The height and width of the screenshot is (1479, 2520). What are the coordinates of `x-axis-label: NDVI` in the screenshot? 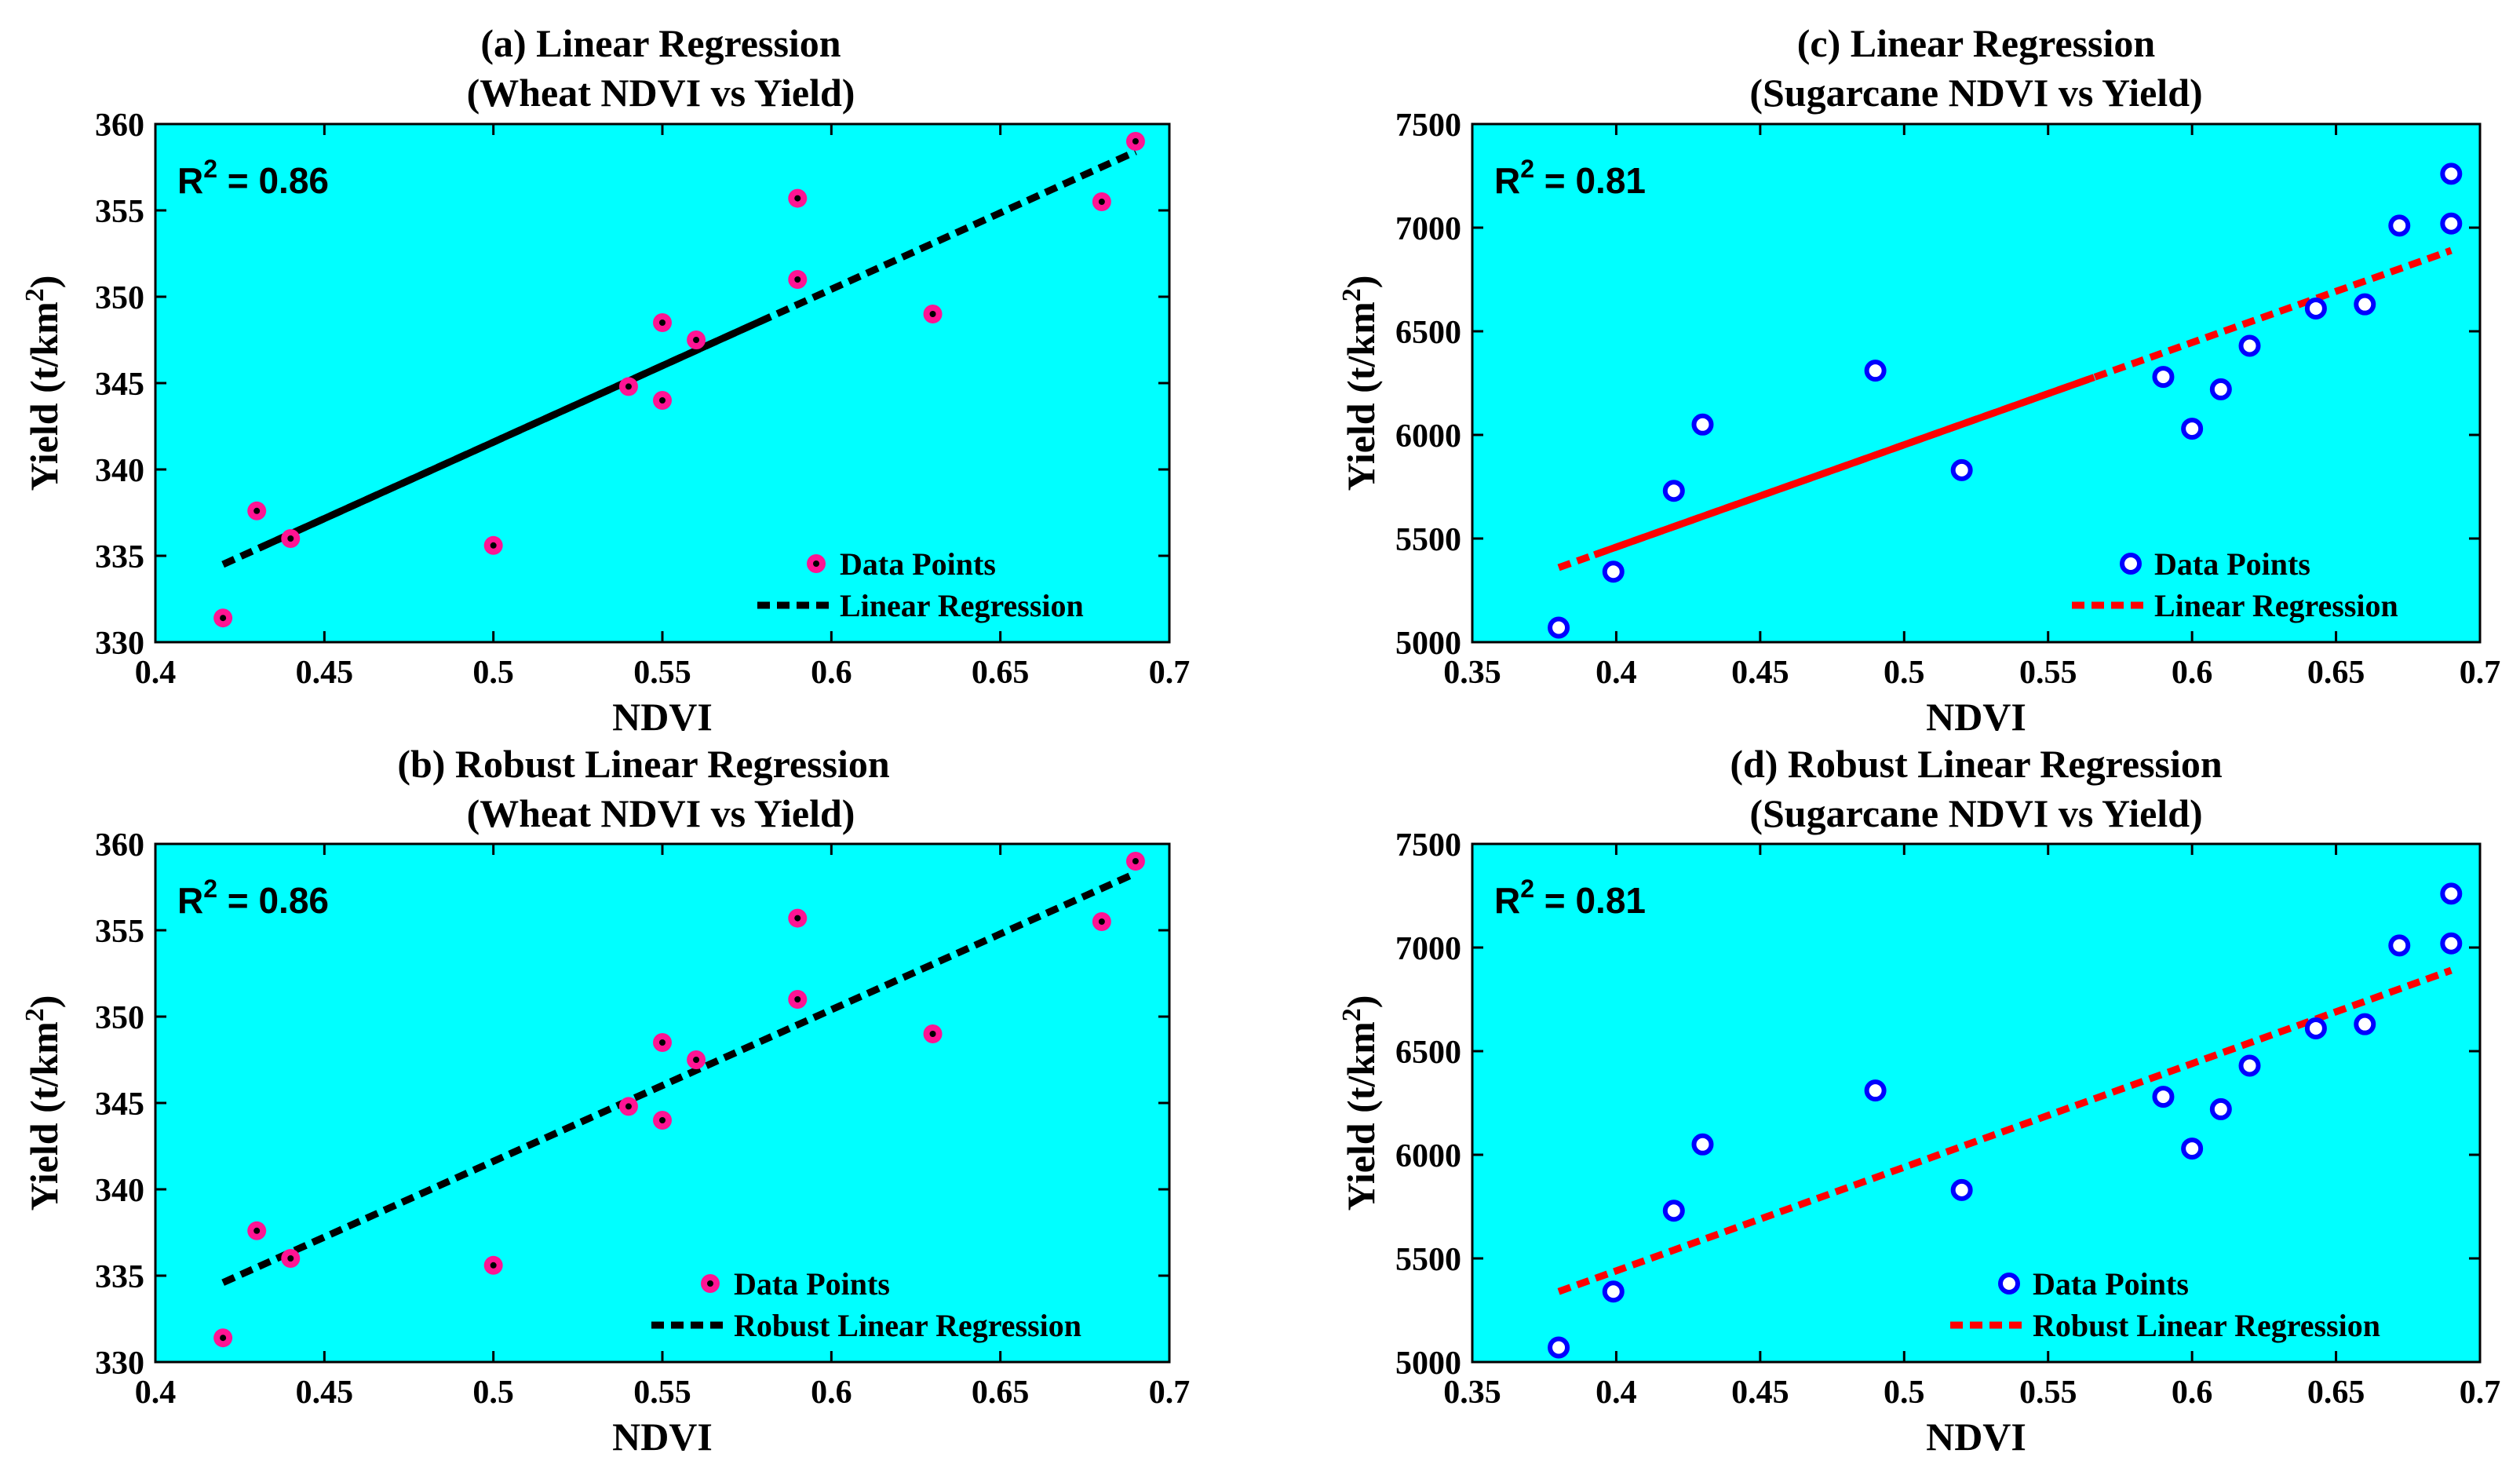 It's located at (662, 717).